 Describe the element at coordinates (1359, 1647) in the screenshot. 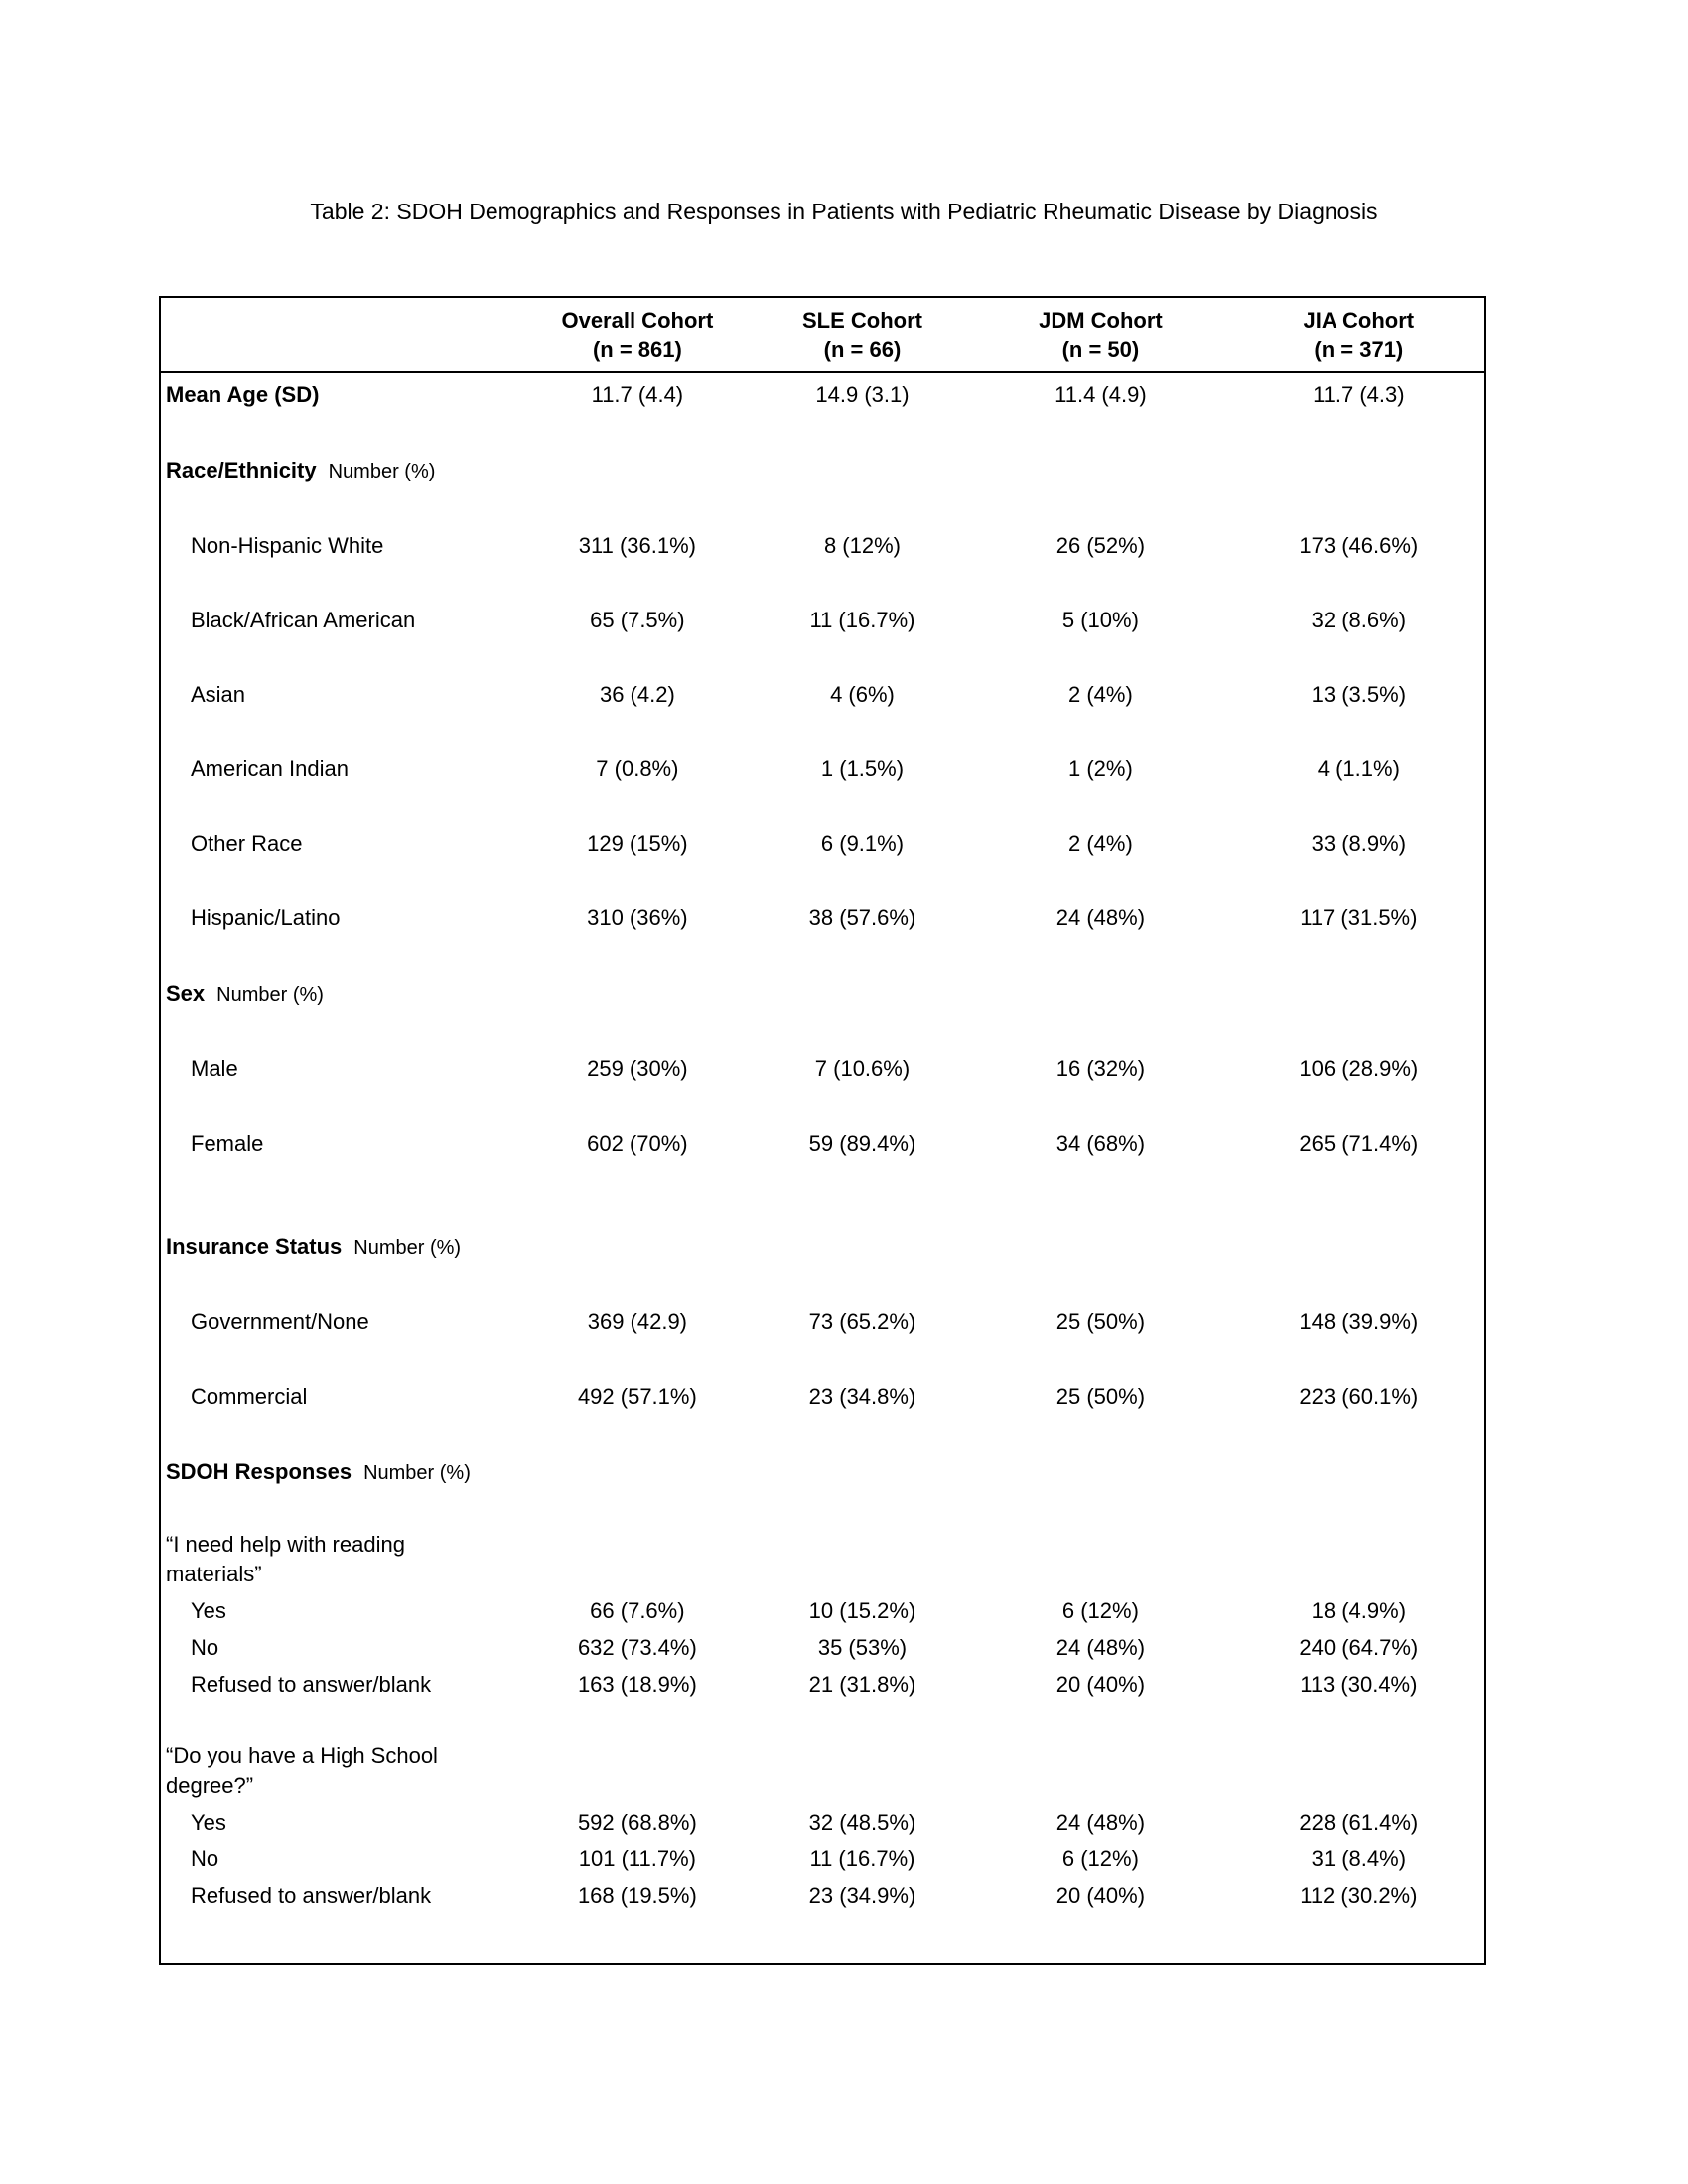

I see `value-cell: 240 (64.7%)` at that location.